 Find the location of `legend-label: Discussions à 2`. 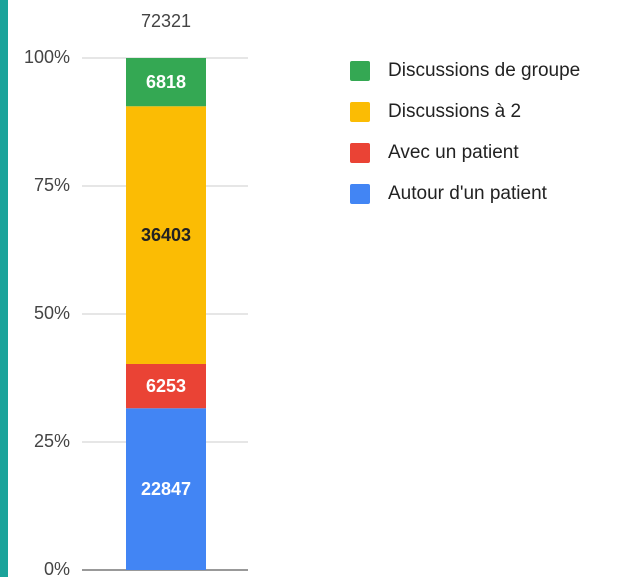

legend-label: Discussions à 2 is located at coordinates (454, 111).